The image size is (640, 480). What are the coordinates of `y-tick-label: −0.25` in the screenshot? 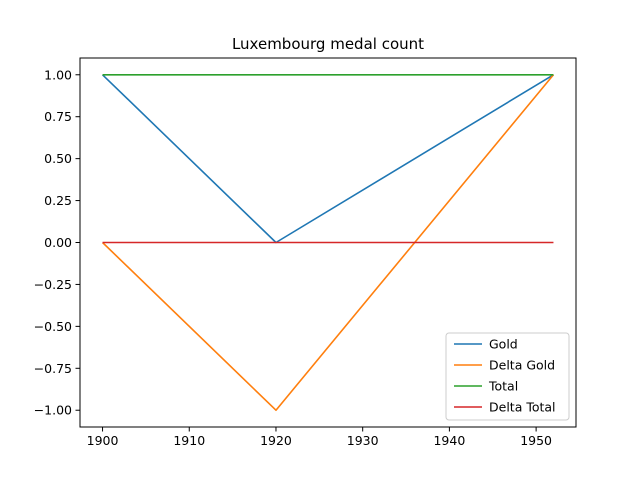 It's located at (53, 284).